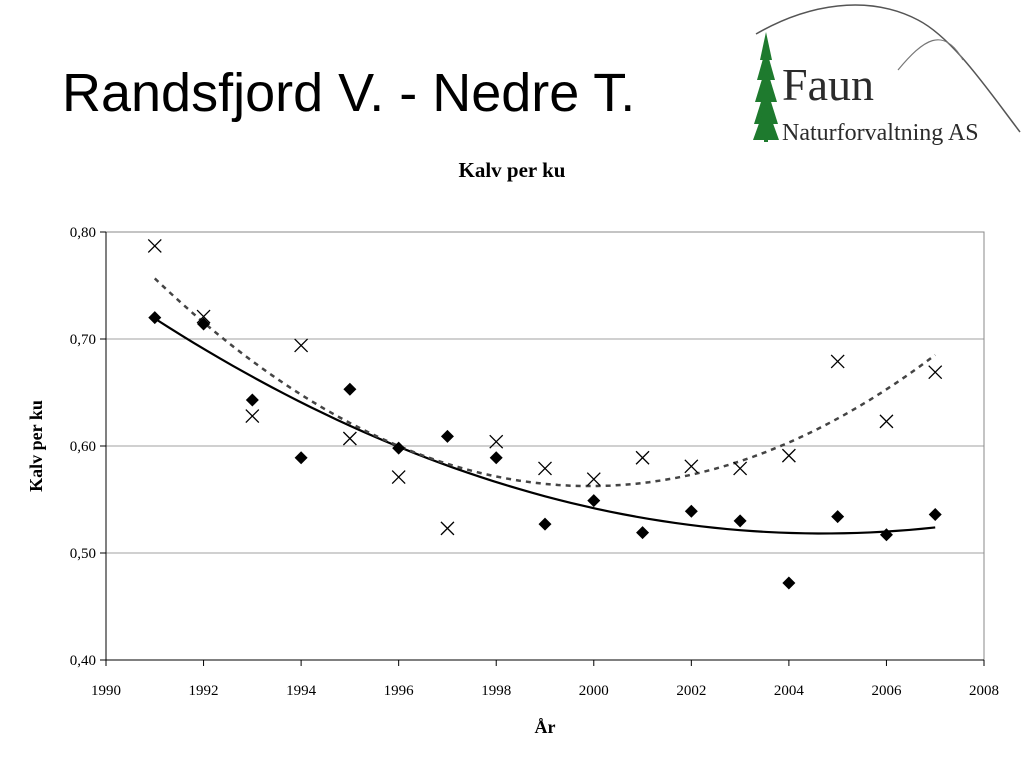 This screenshot has width=1024, height=768. Describe the element at coordinates (691, 691) in the screenshot. I see `x-tick-label: 2002` at that location.